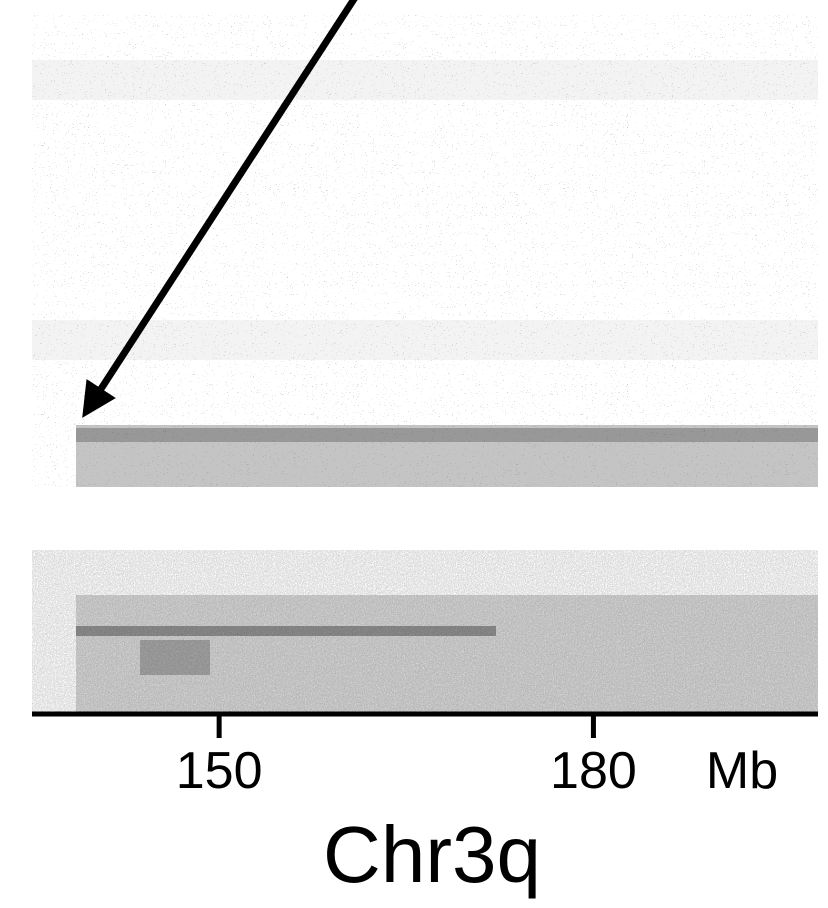 The width and height of the screenshot is (828, 908). Describe the element at coordinates (593, 771) in the screenshot. I see `x-tick-label: 180` at that location.